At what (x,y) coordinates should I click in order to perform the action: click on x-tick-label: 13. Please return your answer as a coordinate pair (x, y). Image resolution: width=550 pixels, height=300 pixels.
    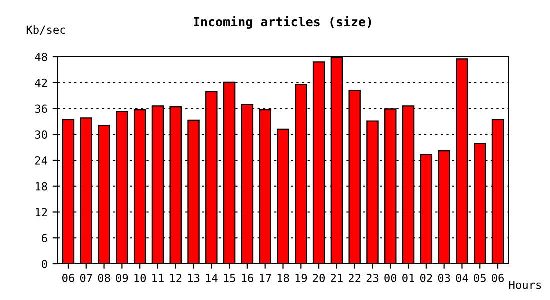
    Looking at the image, I should click on (194, 278).